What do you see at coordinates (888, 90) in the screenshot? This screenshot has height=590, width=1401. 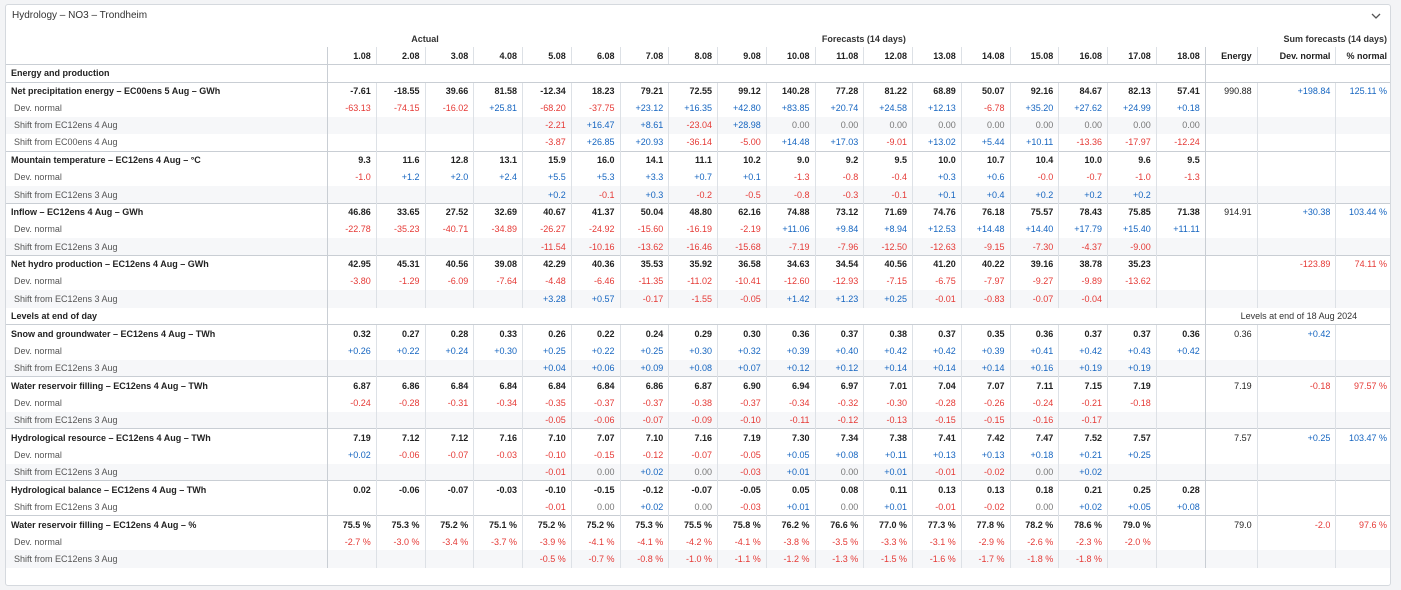 I see `value-cell: 81.22` at bounding box center [888, 90].